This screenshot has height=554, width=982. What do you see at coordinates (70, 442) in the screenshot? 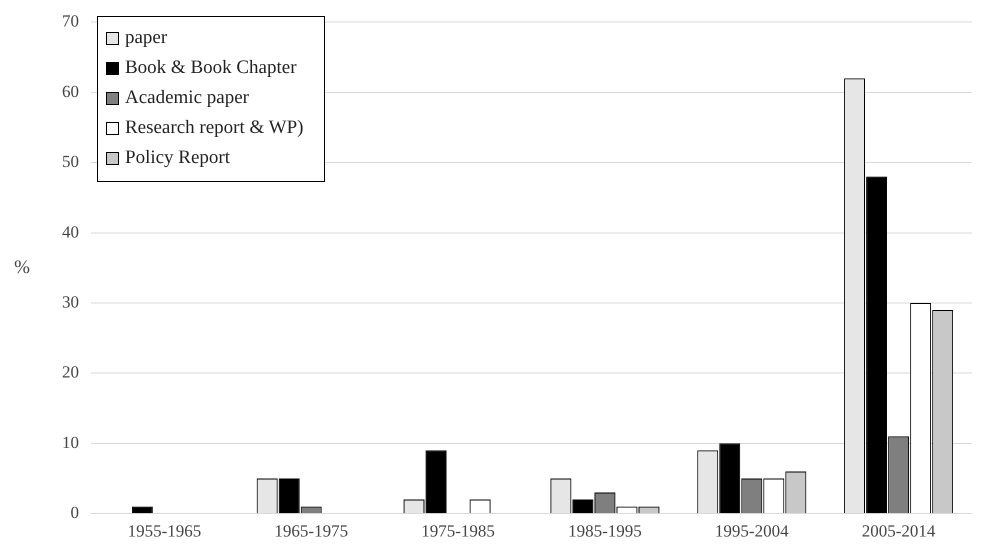
I see `y-tick-label: 10` at bounding box center [70, 442].